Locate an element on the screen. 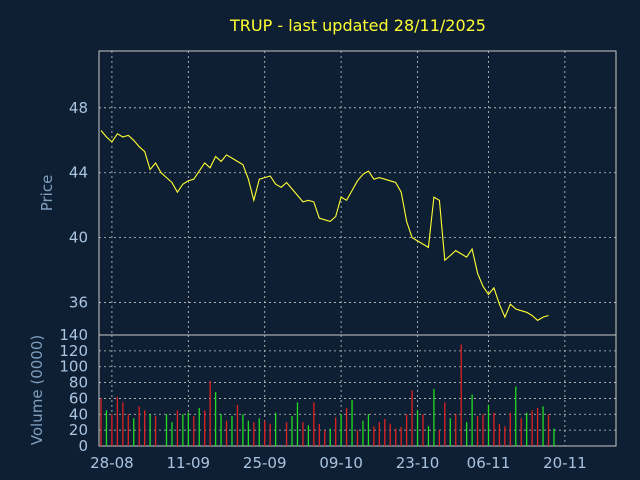 The width and height of the screenshot is (640, 480). volume-axis-label: Volume (0000) is located at coordinates (37, 390).